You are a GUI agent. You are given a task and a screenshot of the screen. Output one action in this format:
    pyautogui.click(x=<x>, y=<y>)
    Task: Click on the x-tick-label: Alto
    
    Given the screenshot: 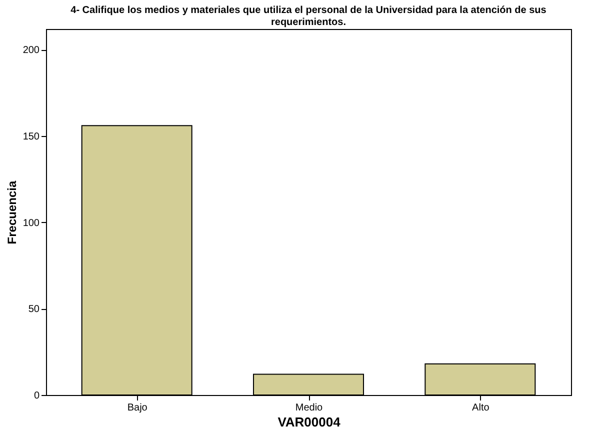 What is the action you would take?
    pyautogui.click(x=481, y=408)
    